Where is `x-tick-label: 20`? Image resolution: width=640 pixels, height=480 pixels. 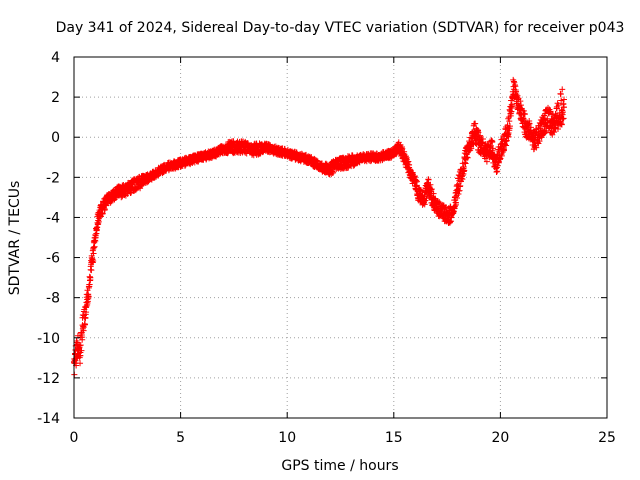 x-tick-label: 20 is located at coordinates (500, 438).